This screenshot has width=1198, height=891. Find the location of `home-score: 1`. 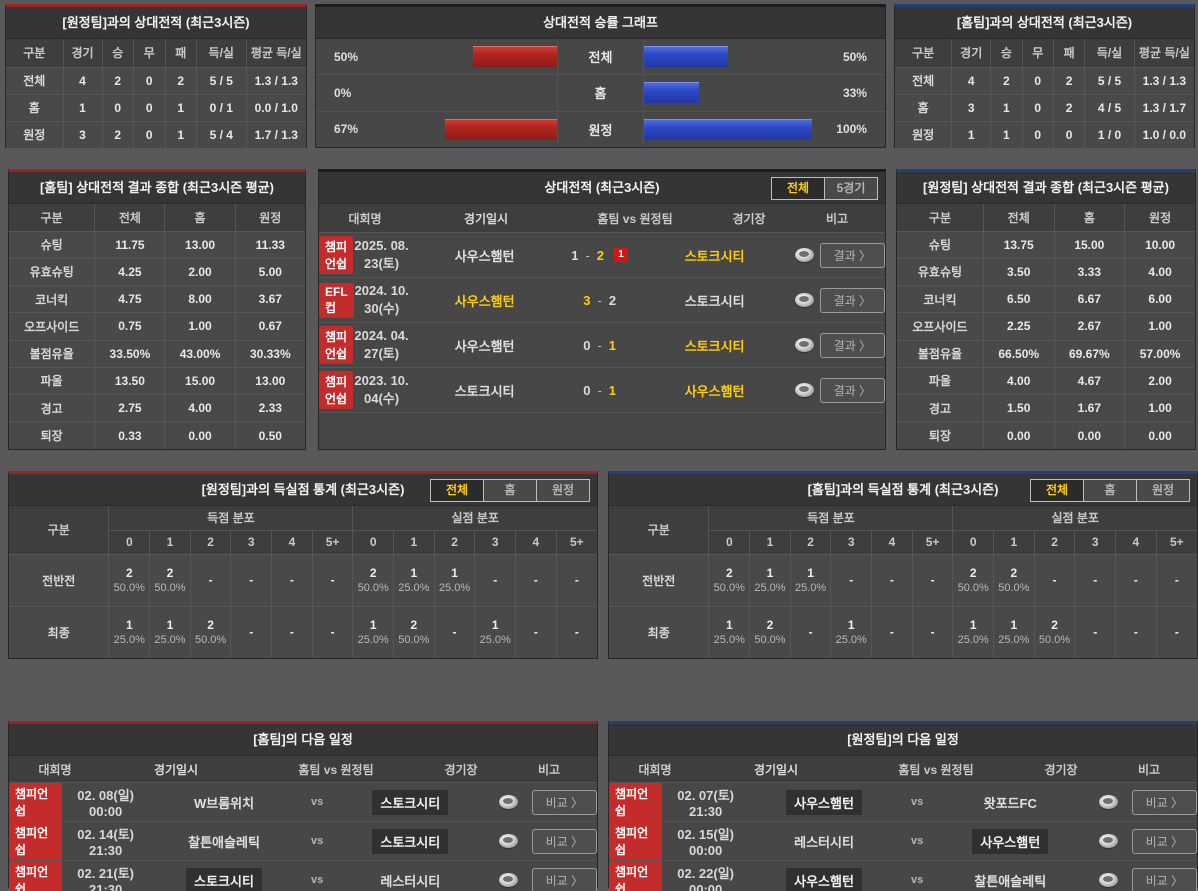

home-score: 1 is located at coordinates (575, 255).